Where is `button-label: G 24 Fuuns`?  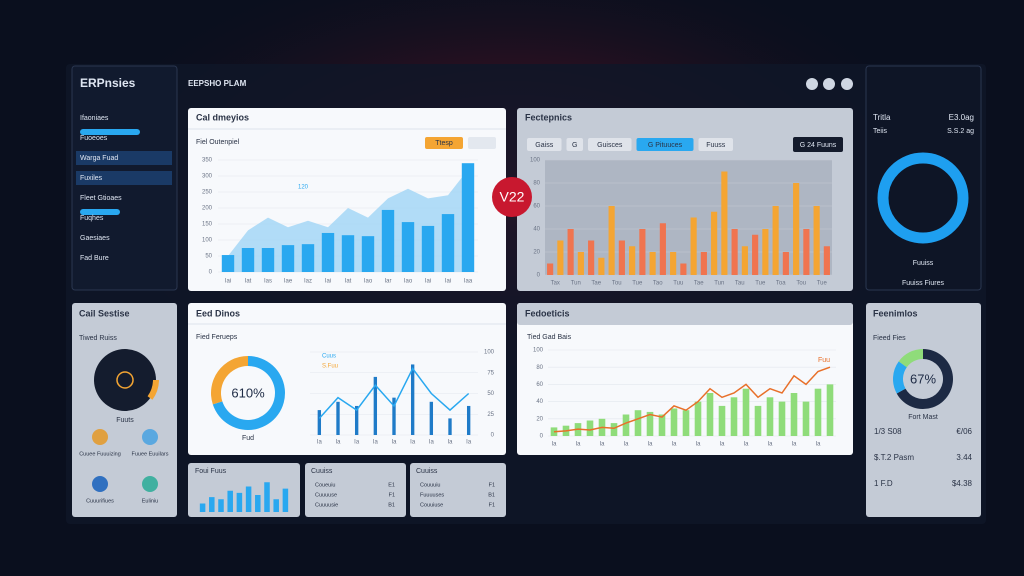 button-label: G 24 Fuuns is located at coordinates (818, 145).